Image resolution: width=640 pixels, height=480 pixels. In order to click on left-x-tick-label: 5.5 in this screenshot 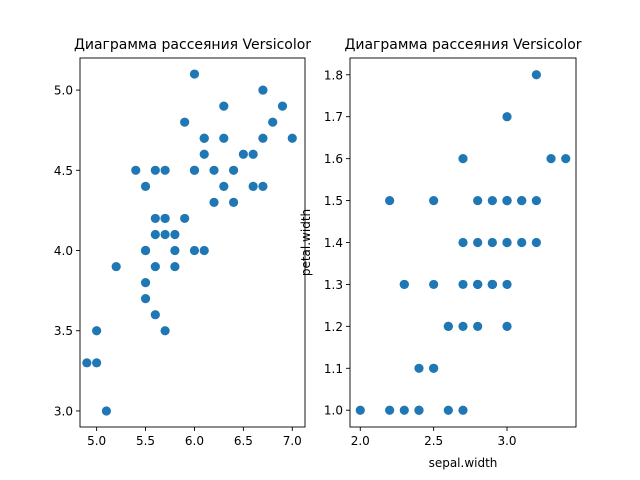, I will do `click(145, 441)`.